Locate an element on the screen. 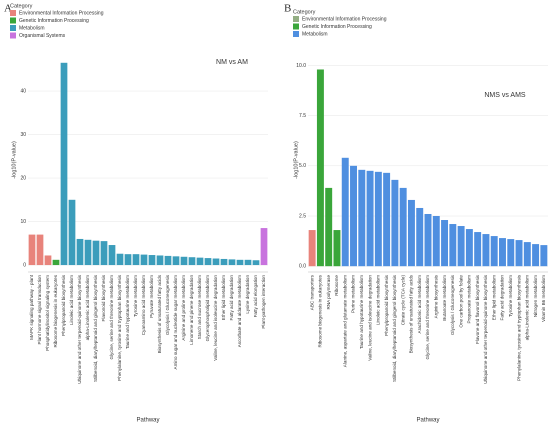 The height and width of the screenshot is (433, 550). x-tick-label: Purine metabolism is located at coordinates (353, 294).